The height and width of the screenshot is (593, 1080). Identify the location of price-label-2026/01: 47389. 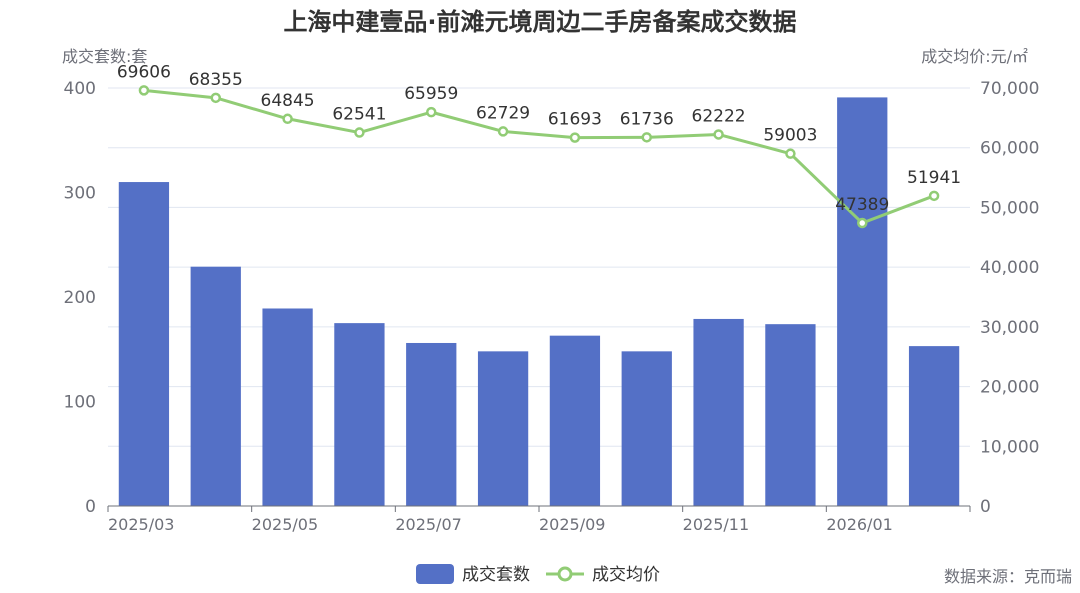
(862, 205).